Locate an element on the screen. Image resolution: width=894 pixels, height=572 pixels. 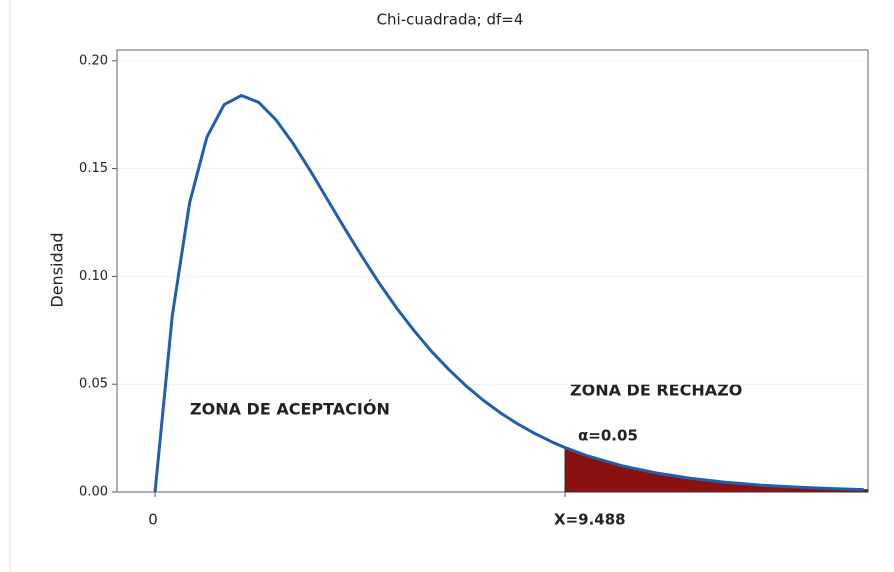
annotation: ZONA DE ACEPTACIÓN is located at coordinates (290, 409).